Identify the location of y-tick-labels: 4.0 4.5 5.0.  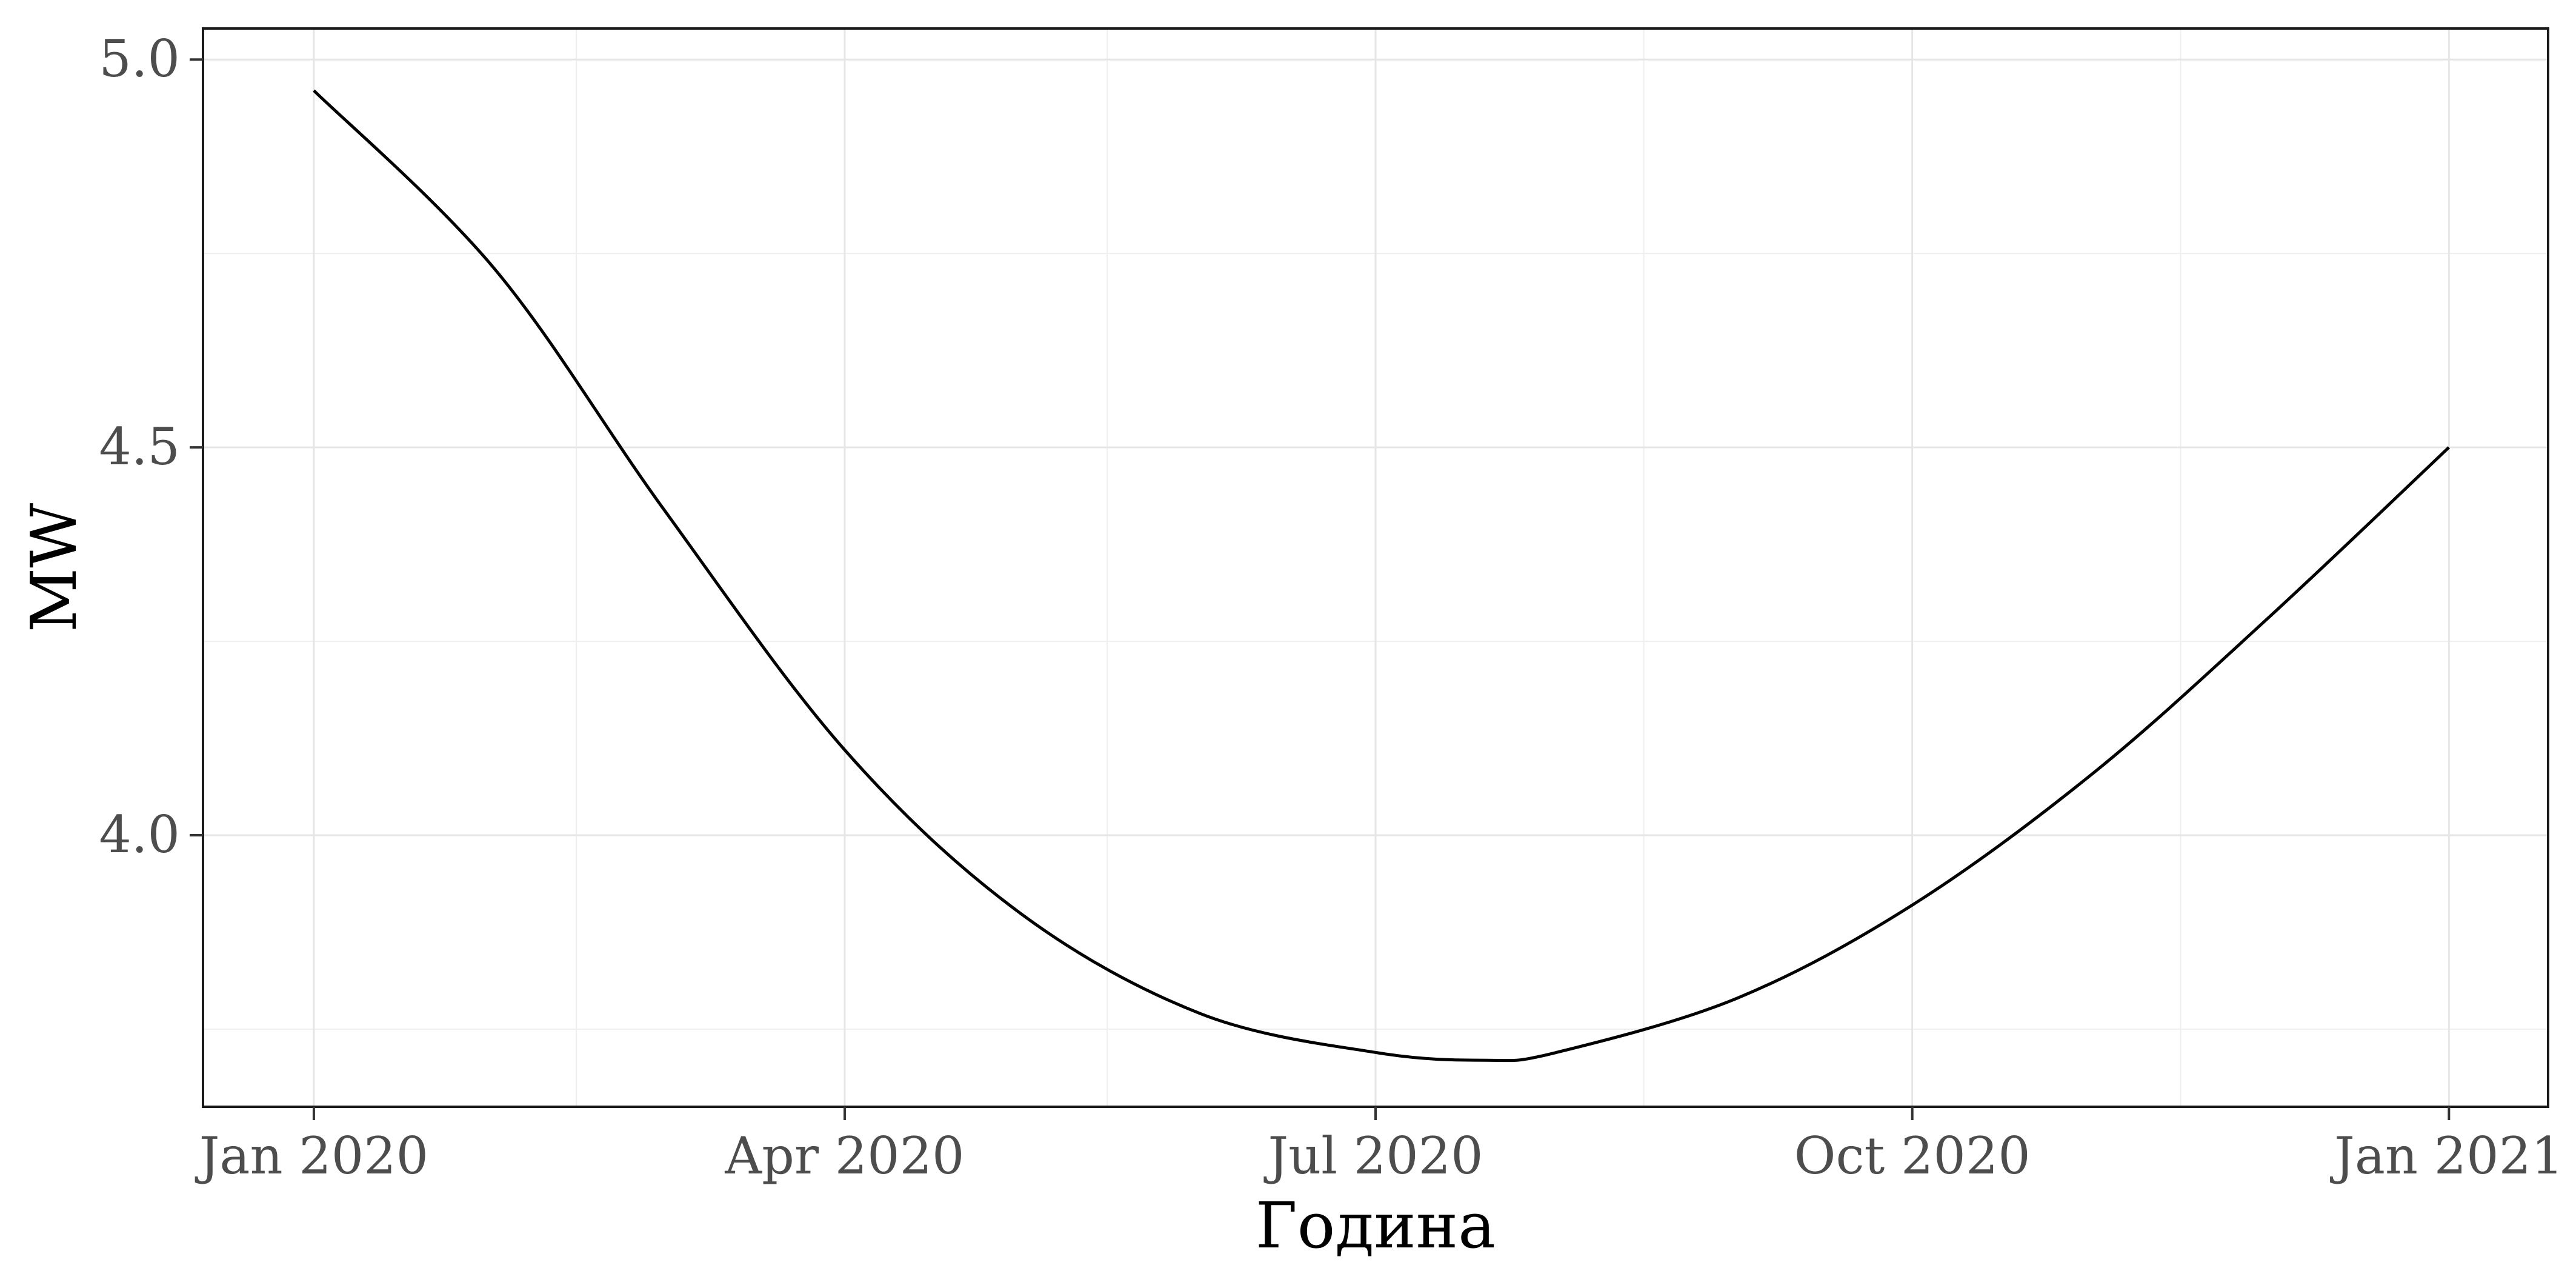
(139, 447).